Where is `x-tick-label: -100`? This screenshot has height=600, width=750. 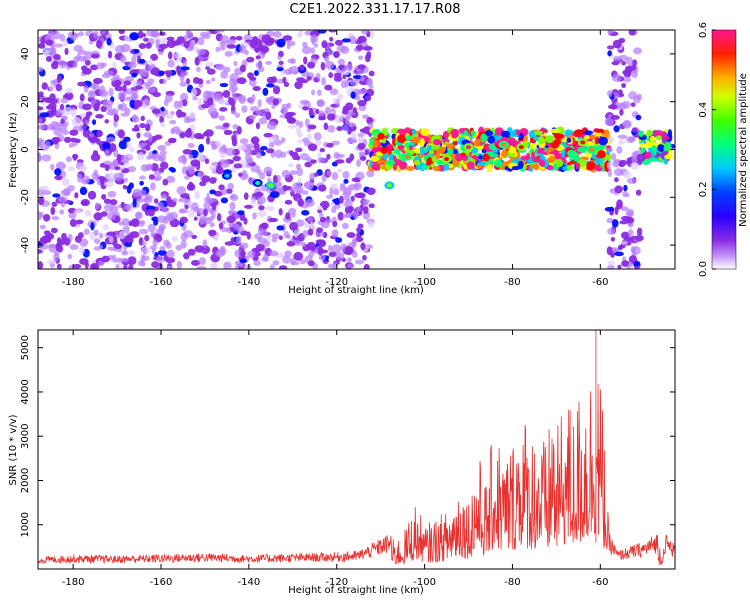
x-tick-label: -100 is located at coordinates (424, 282).